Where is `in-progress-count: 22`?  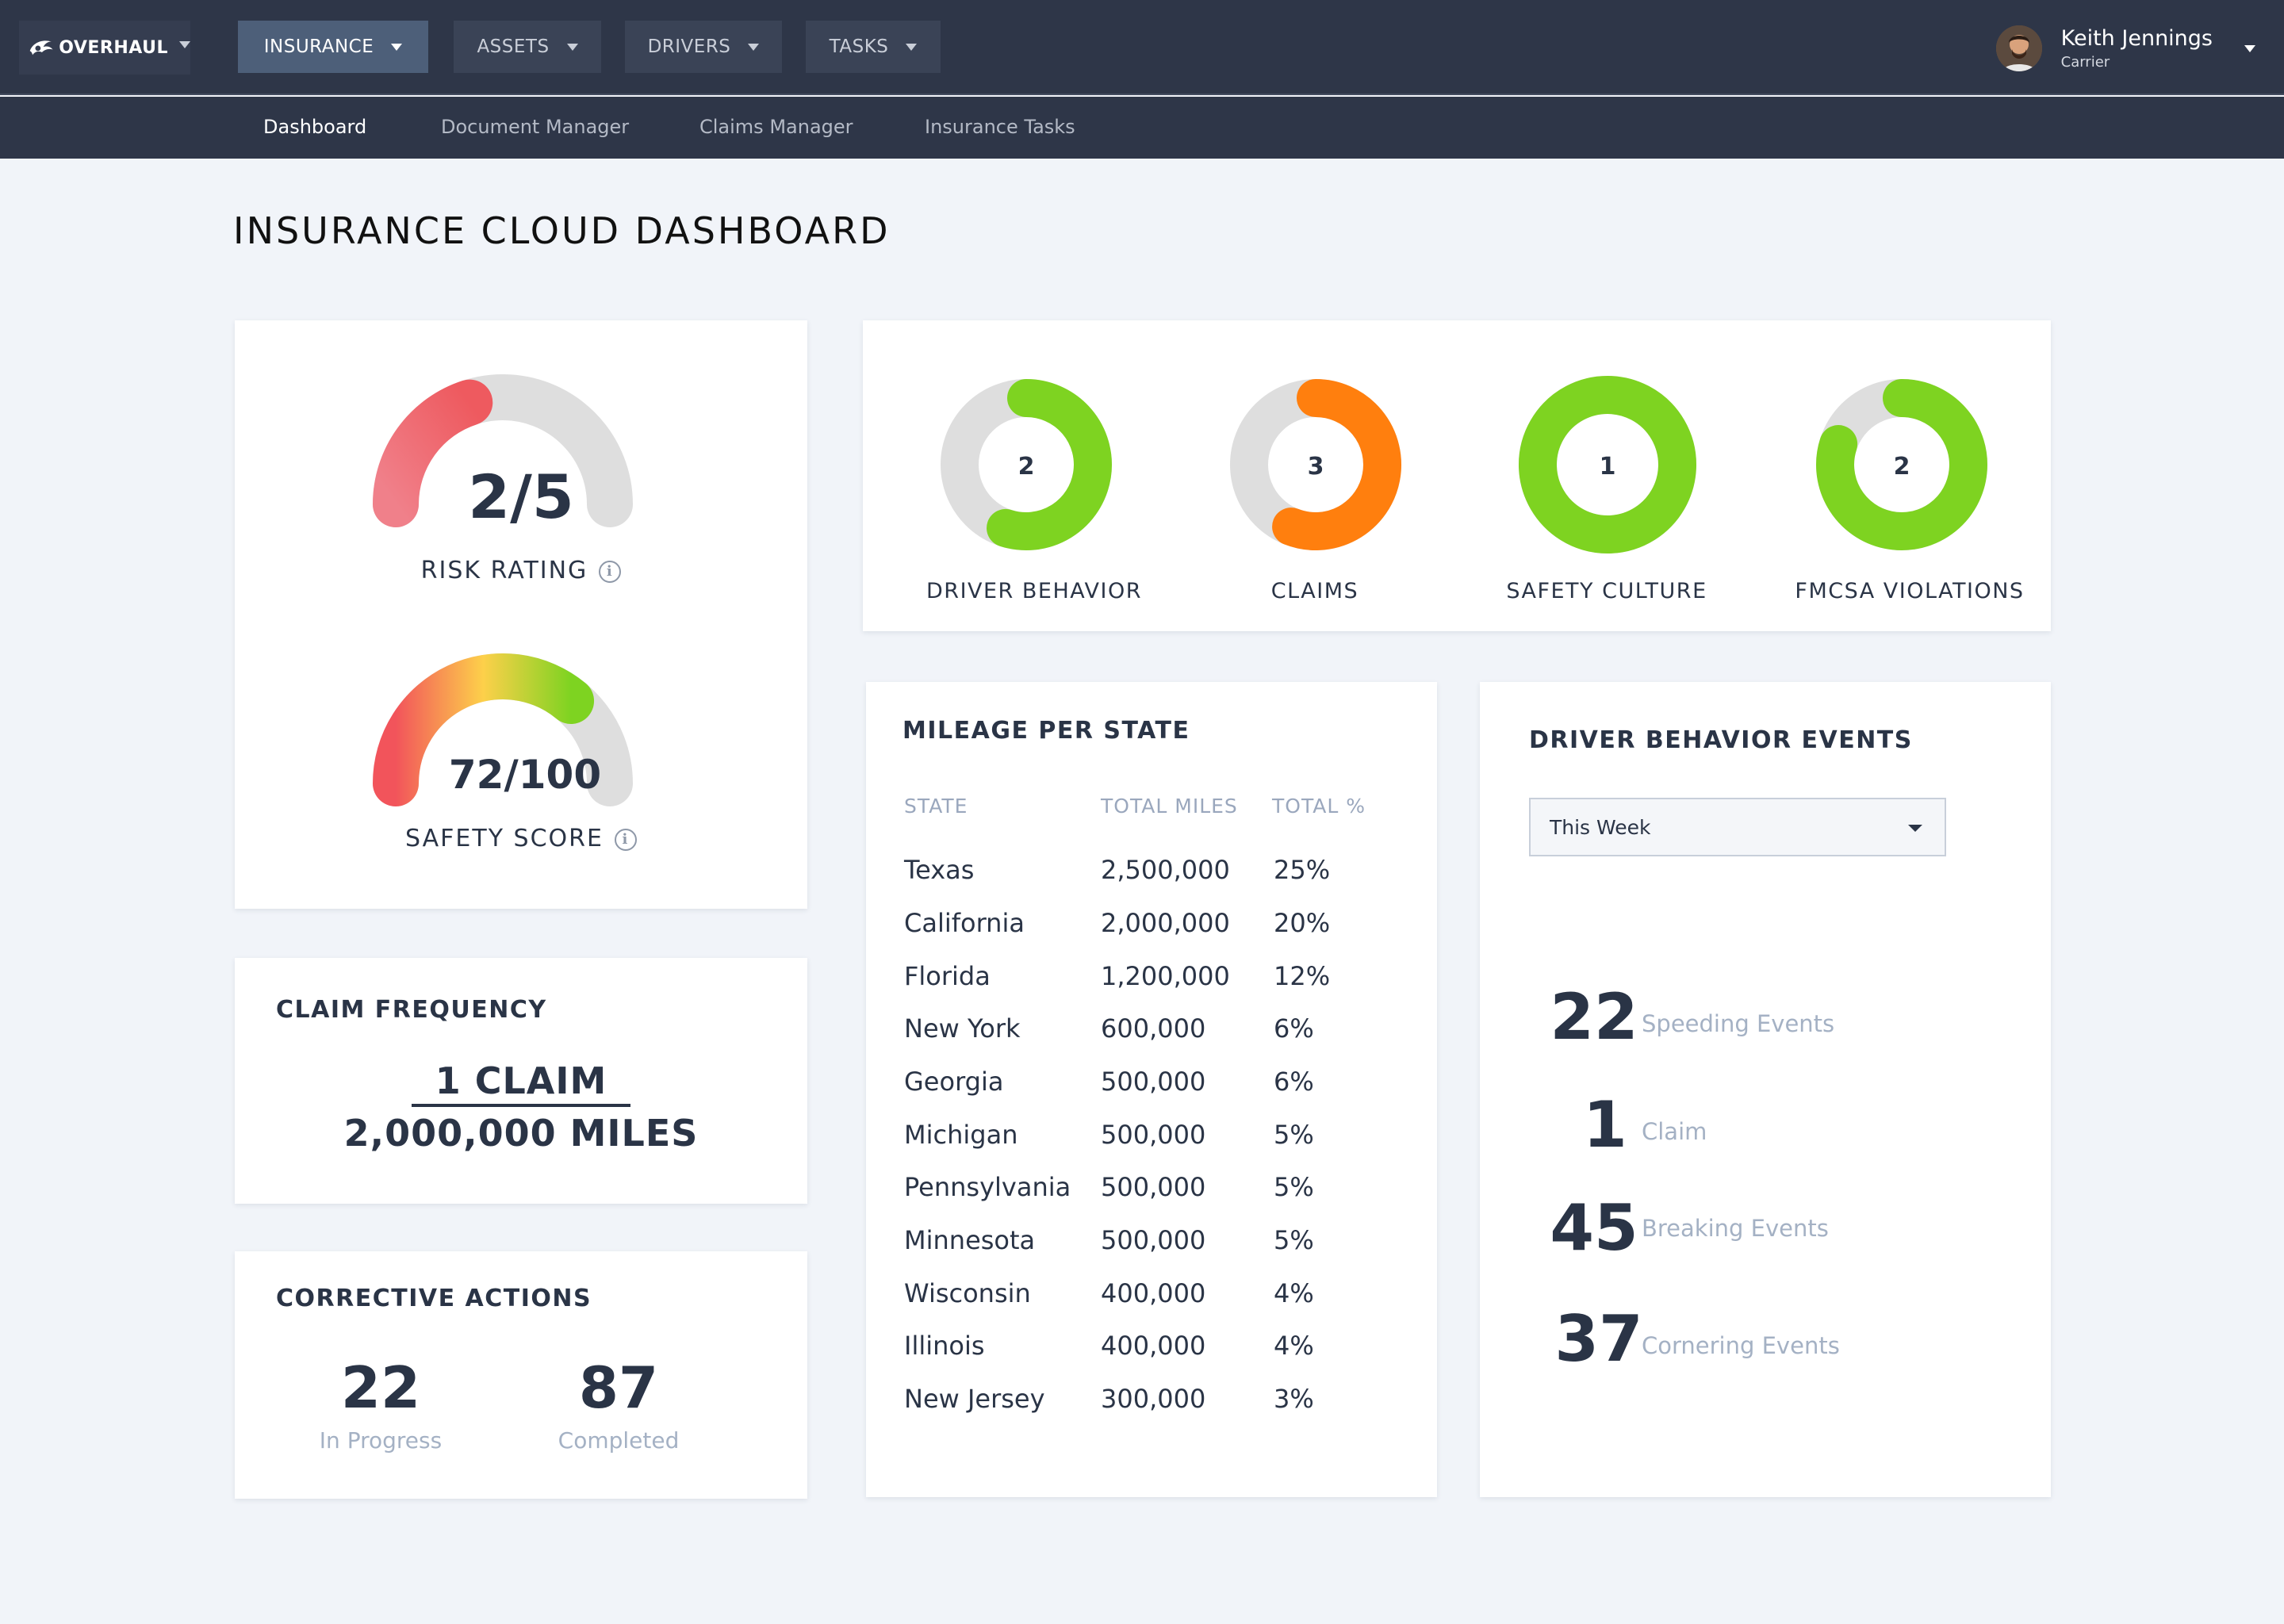 in-progress-count: 22 is located at coordinates (380, 1387).